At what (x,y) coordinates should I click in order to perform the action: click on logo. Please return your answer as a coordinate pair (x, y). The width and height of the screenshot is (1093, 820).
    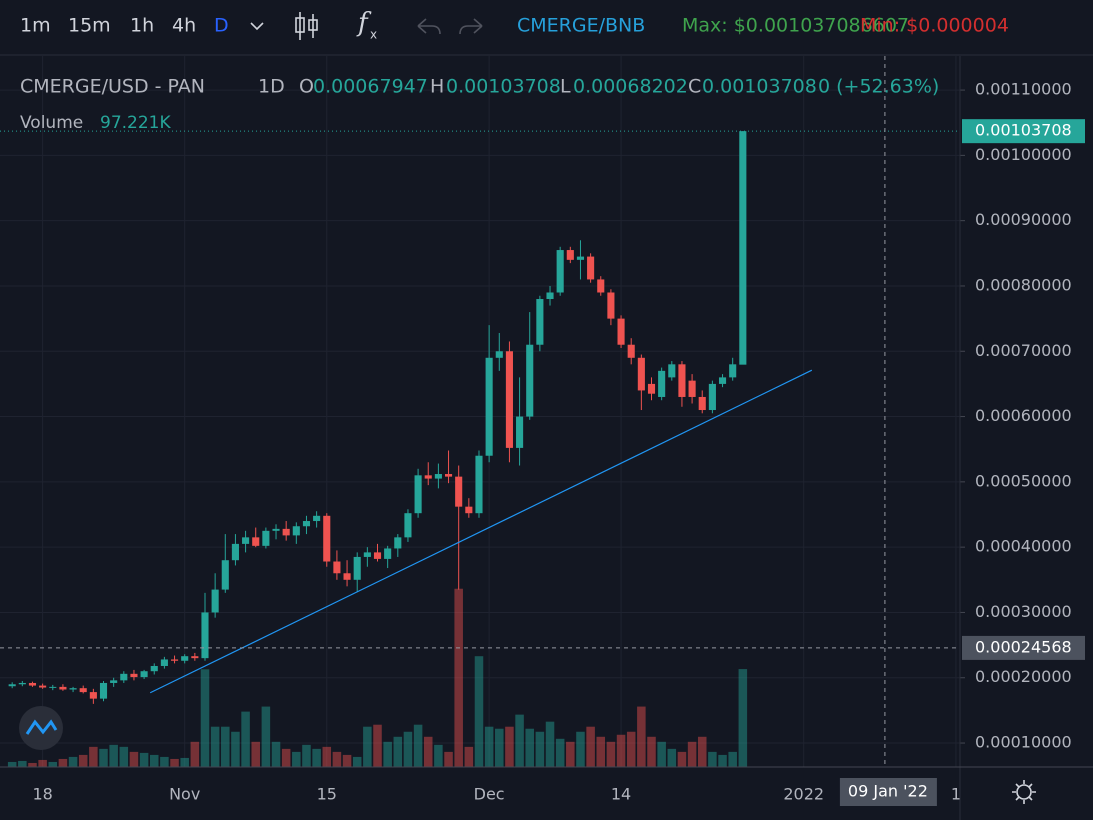
    Looking at the image, I should click on (41, 728).